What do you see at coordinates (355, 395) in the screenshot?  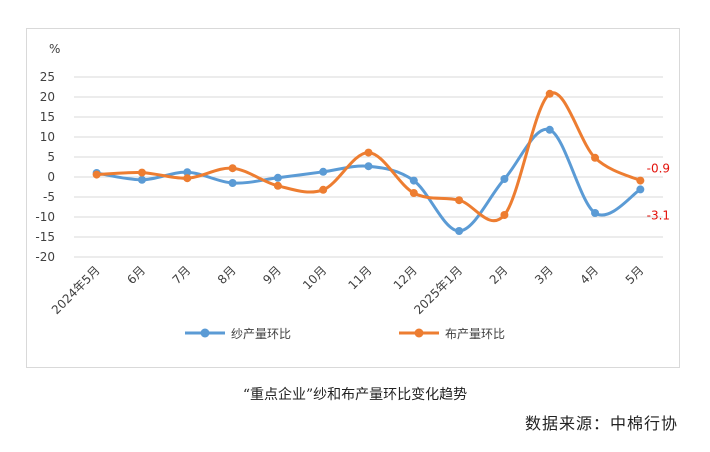 I see `chart-caption: “重点企业”纱和布产量环比变化趋势` at bounding box center [355, 395].